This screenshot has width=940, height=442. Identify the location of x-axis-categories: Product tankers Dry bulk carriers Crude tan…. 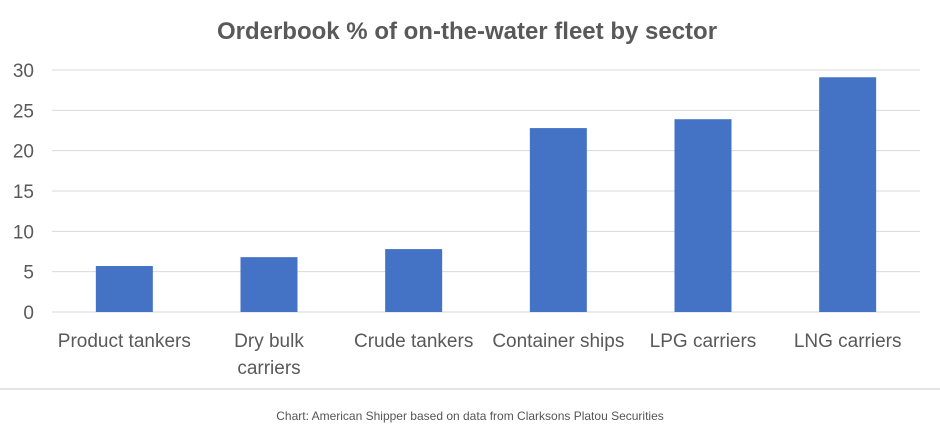
(480, 355).